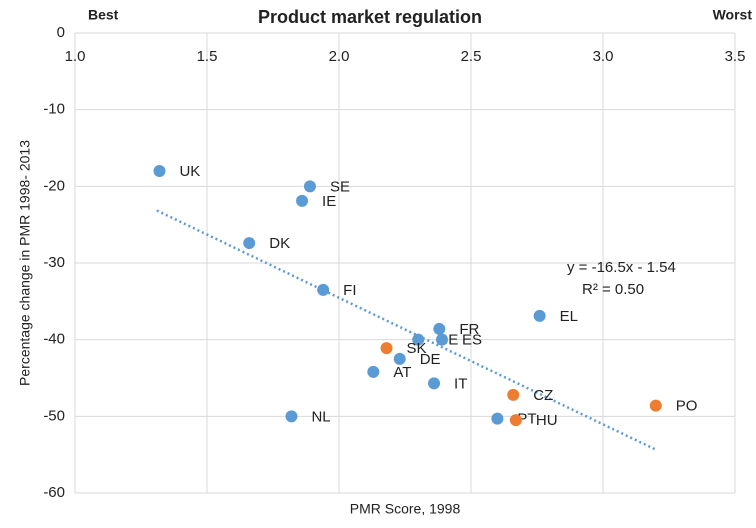 This screenshot has width=756, height=528. What do you see at coordinates (430, 359) in the screenshot?
I see `point-label: DE` at bounding box center [430, 359].